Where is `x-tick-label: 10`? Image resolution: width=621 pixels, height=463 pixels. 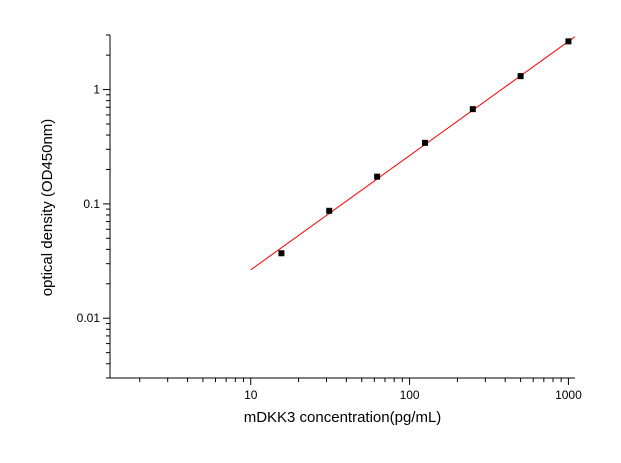 x-tick-label: 10 is located at coordinates (251, 395).